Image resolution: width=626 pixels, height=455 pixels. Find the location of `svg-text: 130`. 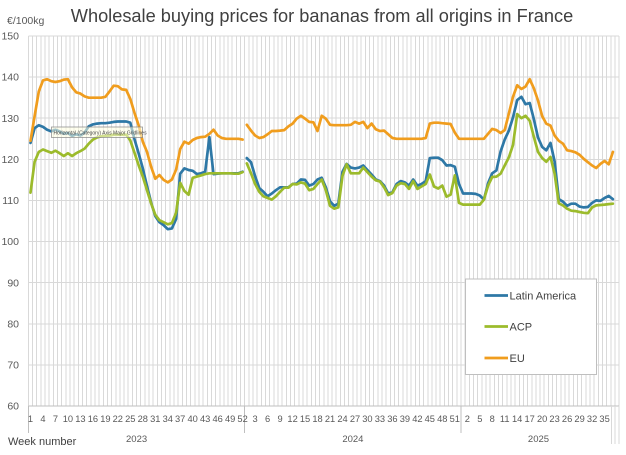

svg-text: 130 is located at coordinates (10, 119).